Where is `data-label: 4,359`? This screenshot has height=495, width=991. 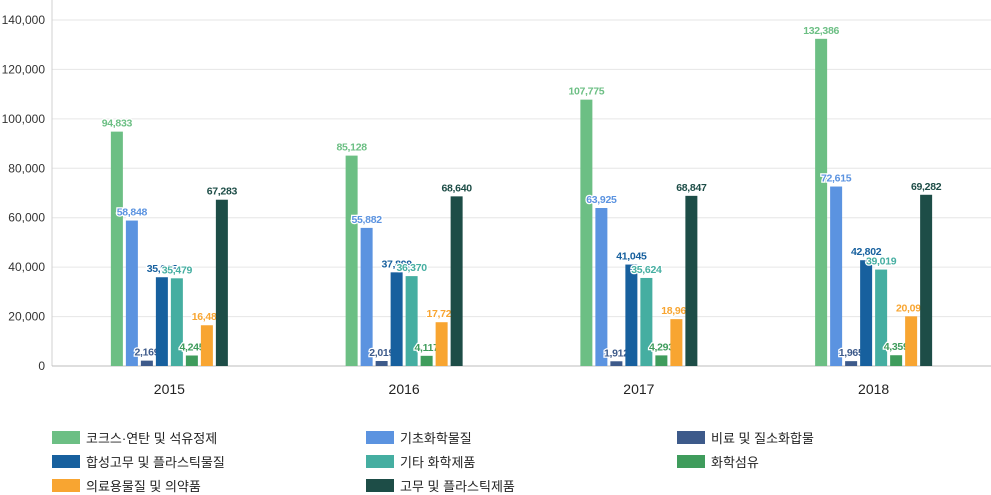 data-label: 4,359 is located at coordinates (896, 347).